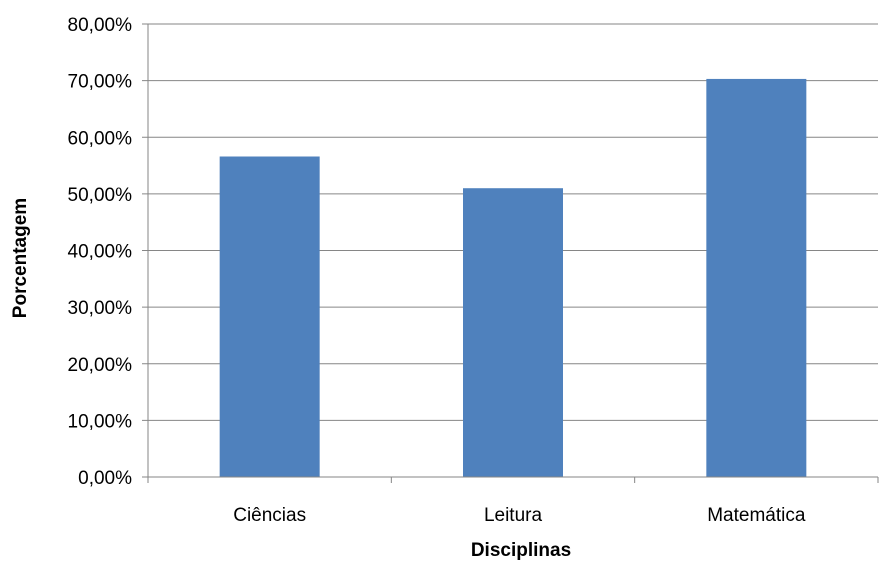  I want to click on y-tick-label: 70,00%, so click(100, 82).